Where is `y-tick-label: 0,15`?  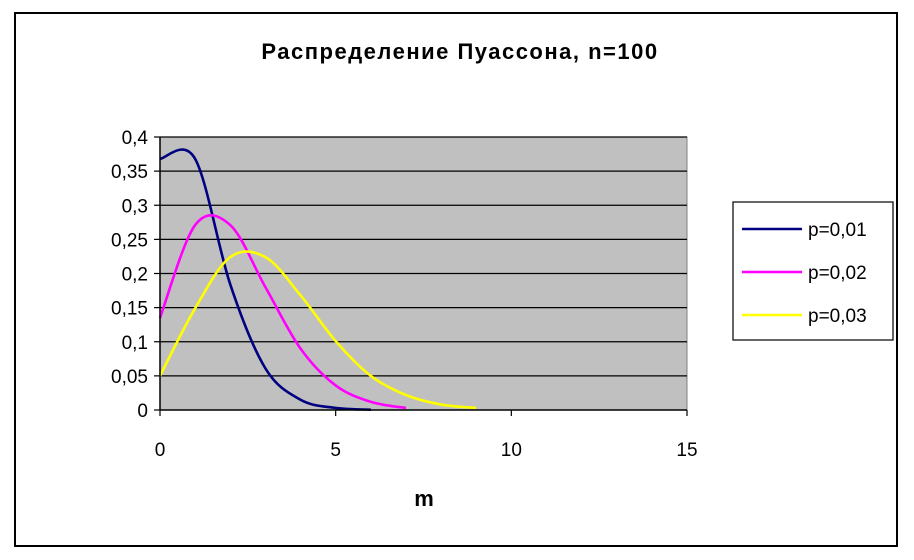 y-tick-label: 0,15 is located at coordinates (129, 309).